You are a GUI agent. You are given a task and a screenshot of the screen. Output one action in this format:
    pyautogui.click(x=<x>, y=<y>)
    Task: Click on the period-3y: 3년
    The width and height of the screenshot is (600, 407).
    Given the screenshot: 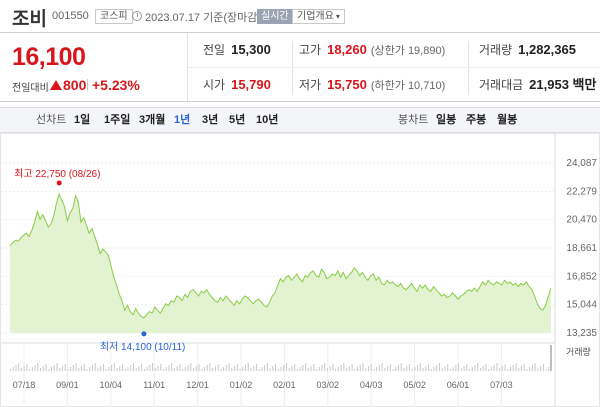 What is the action you would take?
    pyautogui.click(x=210, y=120)
    